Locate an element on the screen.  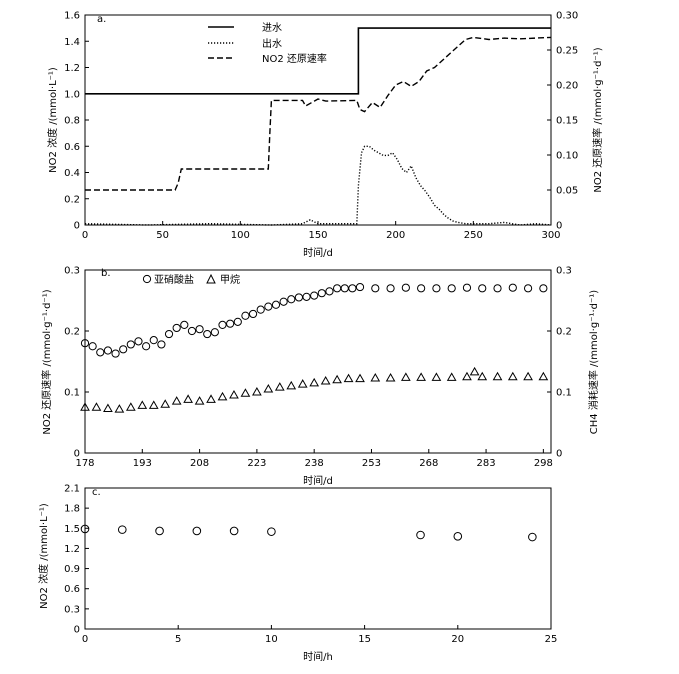
panel-c-ytick-label: 0.6 is located at coordinates (72, 589).